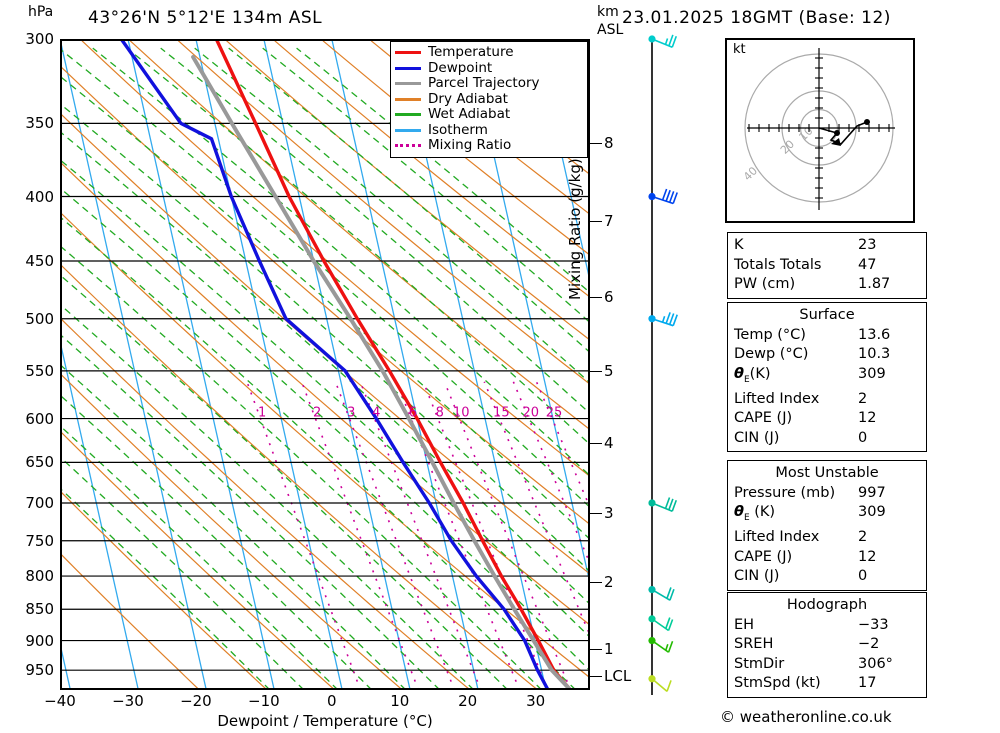 The height and width of the screenshot is (733, 1000). What do you see at coordinates (39, 370) in the screenshot?
I see `pressure-tick-550: 550` at bounding box center [39, 370].